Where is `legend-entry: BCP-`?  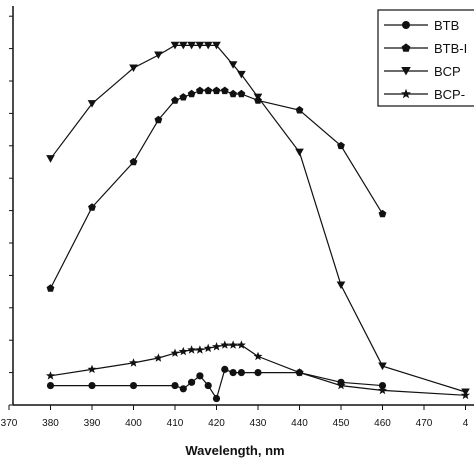
legend-entry: BCP- is located at coordinates (424, 94).